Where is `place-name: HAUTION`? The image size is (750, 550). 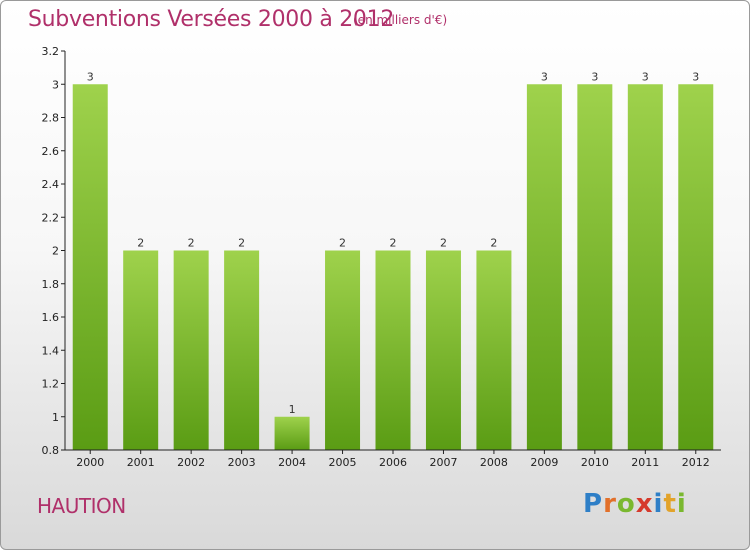 place-name: HAUTION is located at coordinates (81, 506).